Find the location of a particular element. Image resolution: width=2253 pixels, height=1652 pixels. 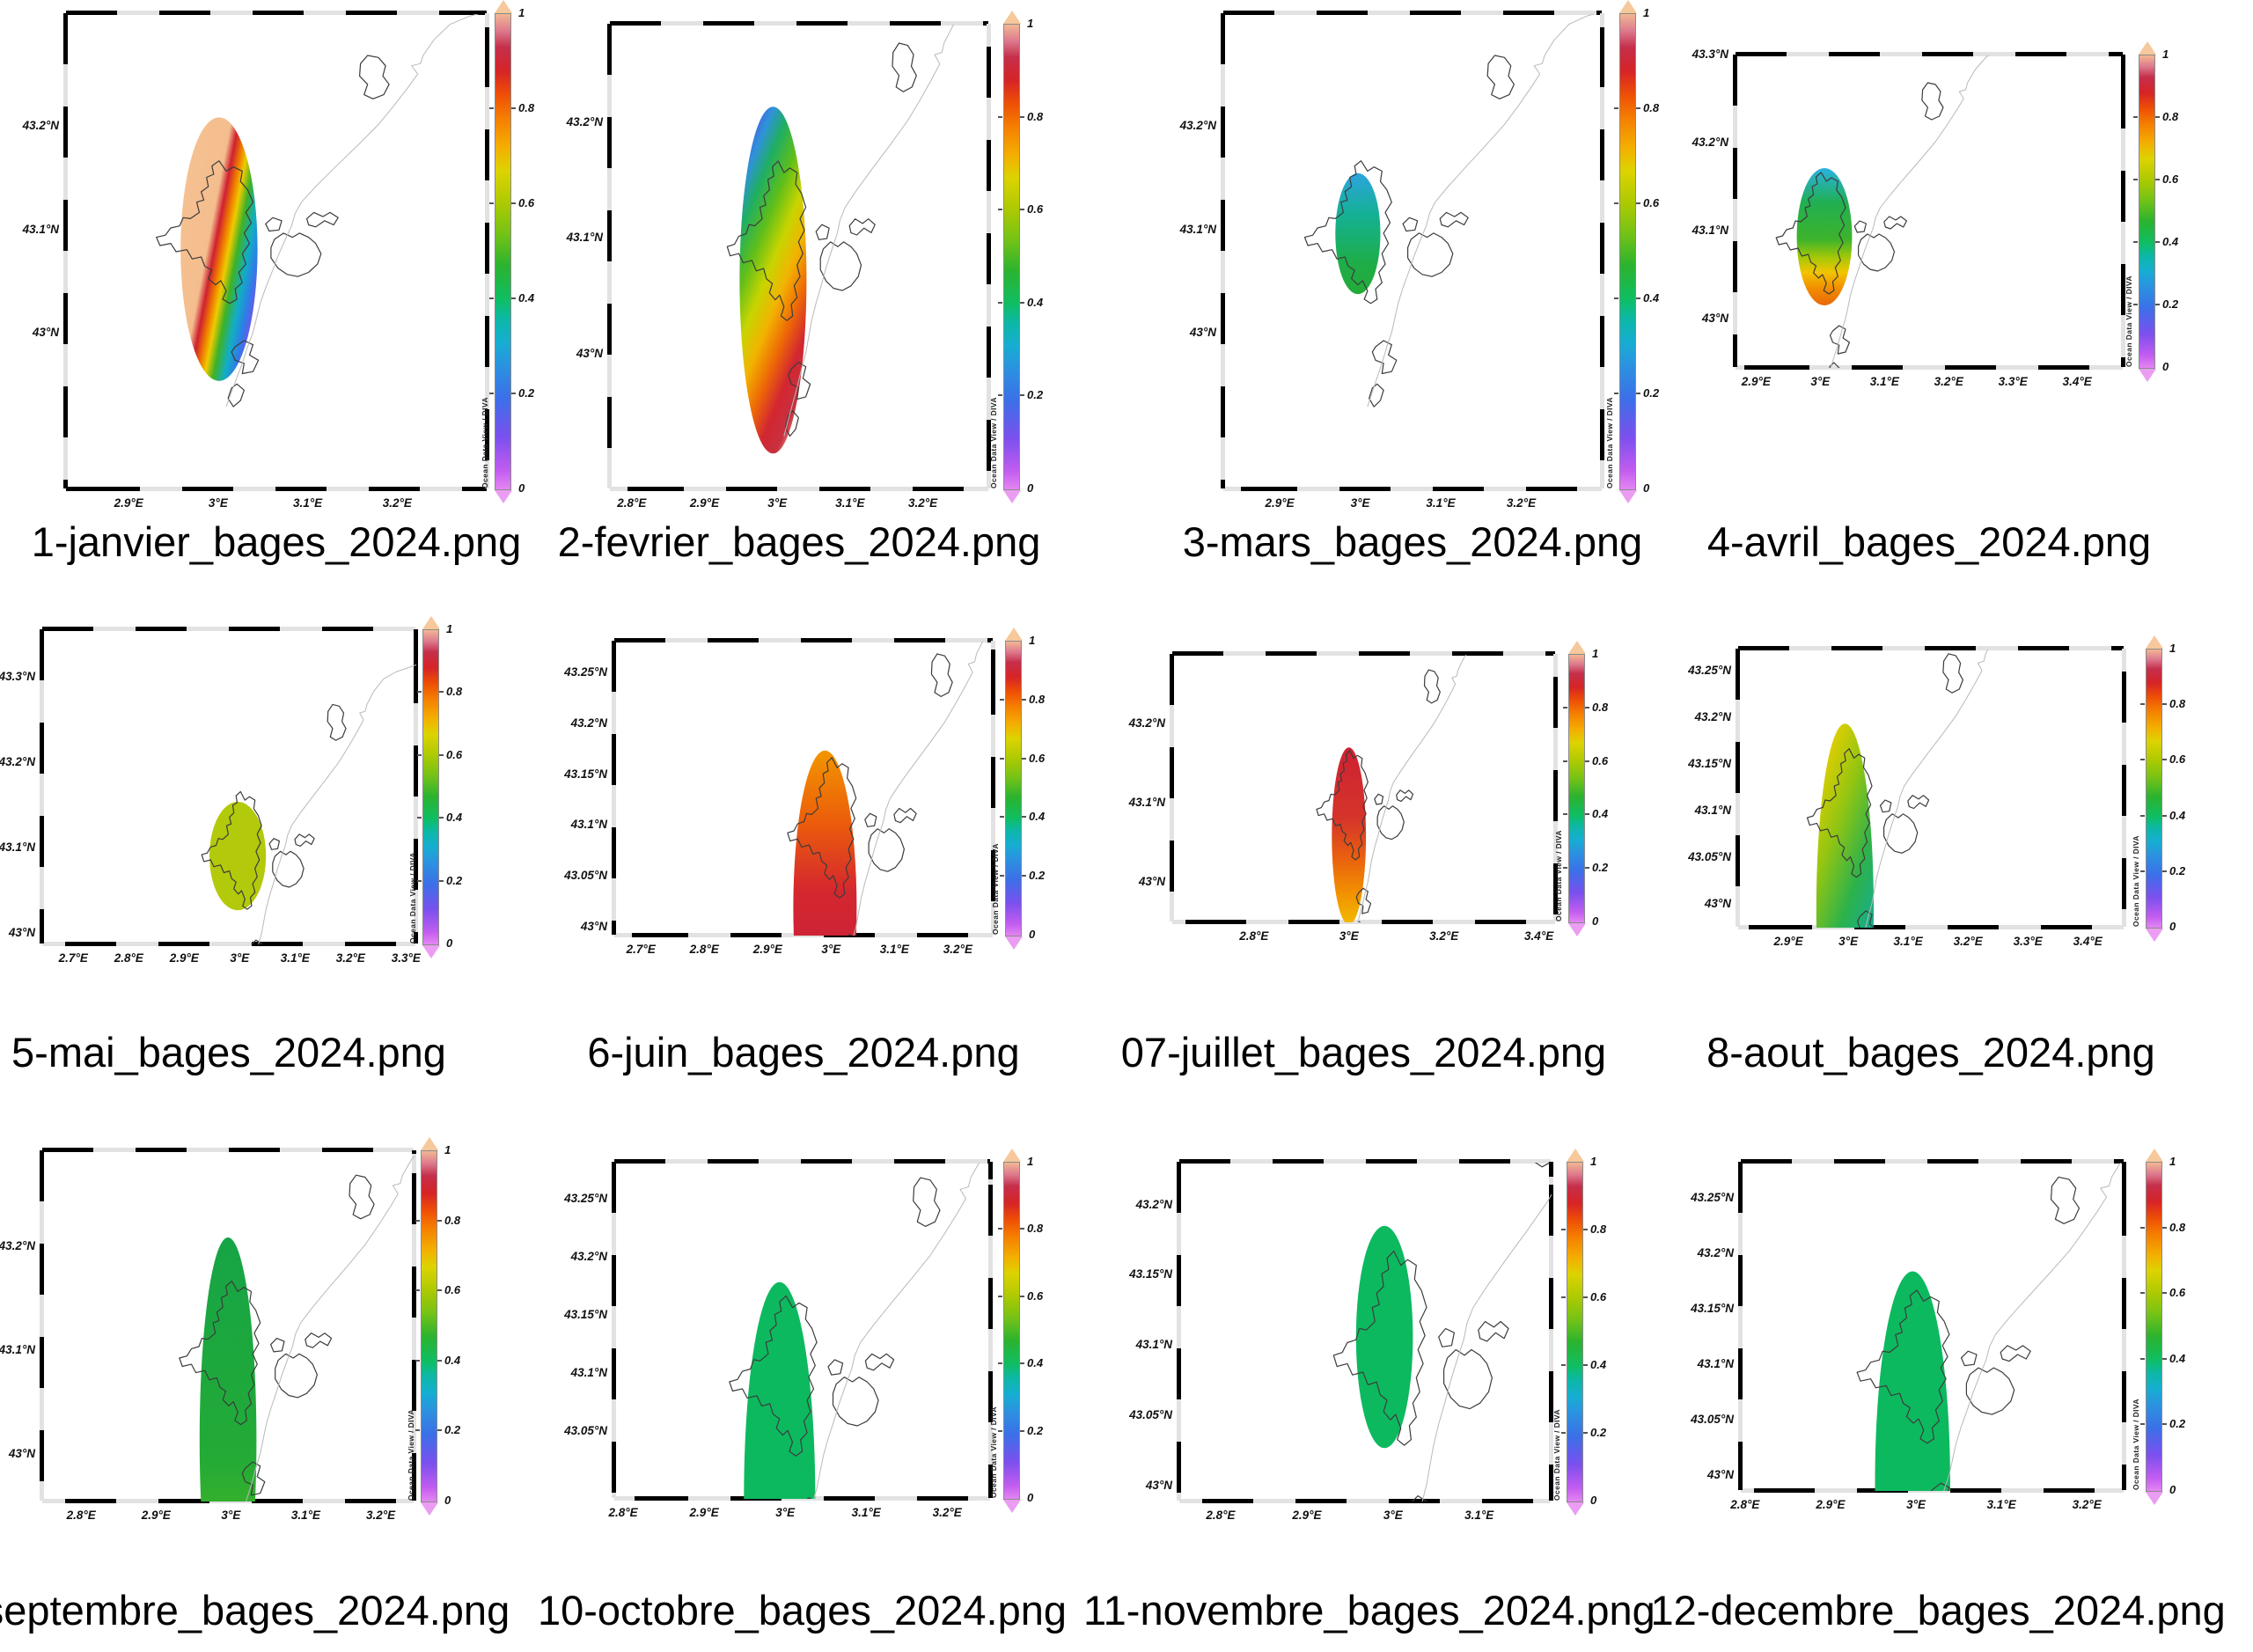

y-axis-tick-label: 43.05°N is located at coordinates (585, 1430).